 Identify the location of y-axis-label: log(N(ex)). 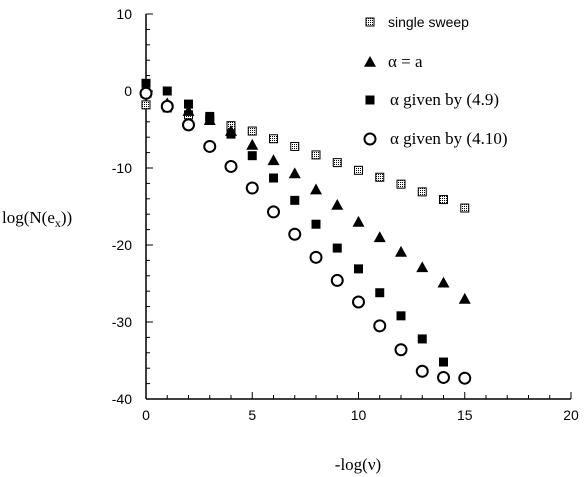
(37, 219).